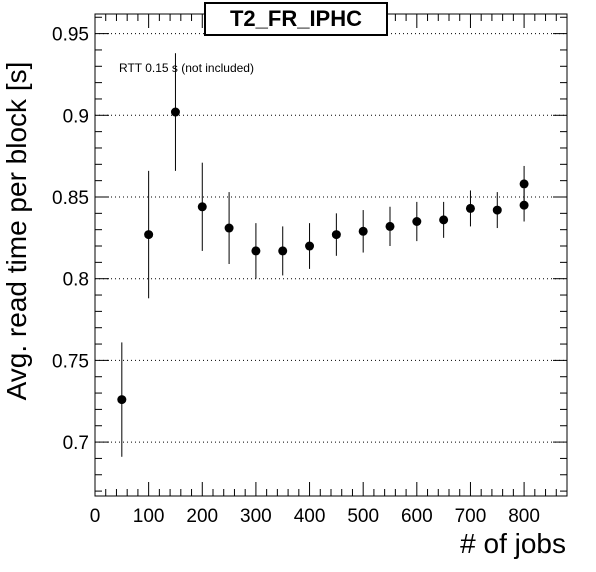  I want to click on x-tick-label: 500, so click(363, 516).